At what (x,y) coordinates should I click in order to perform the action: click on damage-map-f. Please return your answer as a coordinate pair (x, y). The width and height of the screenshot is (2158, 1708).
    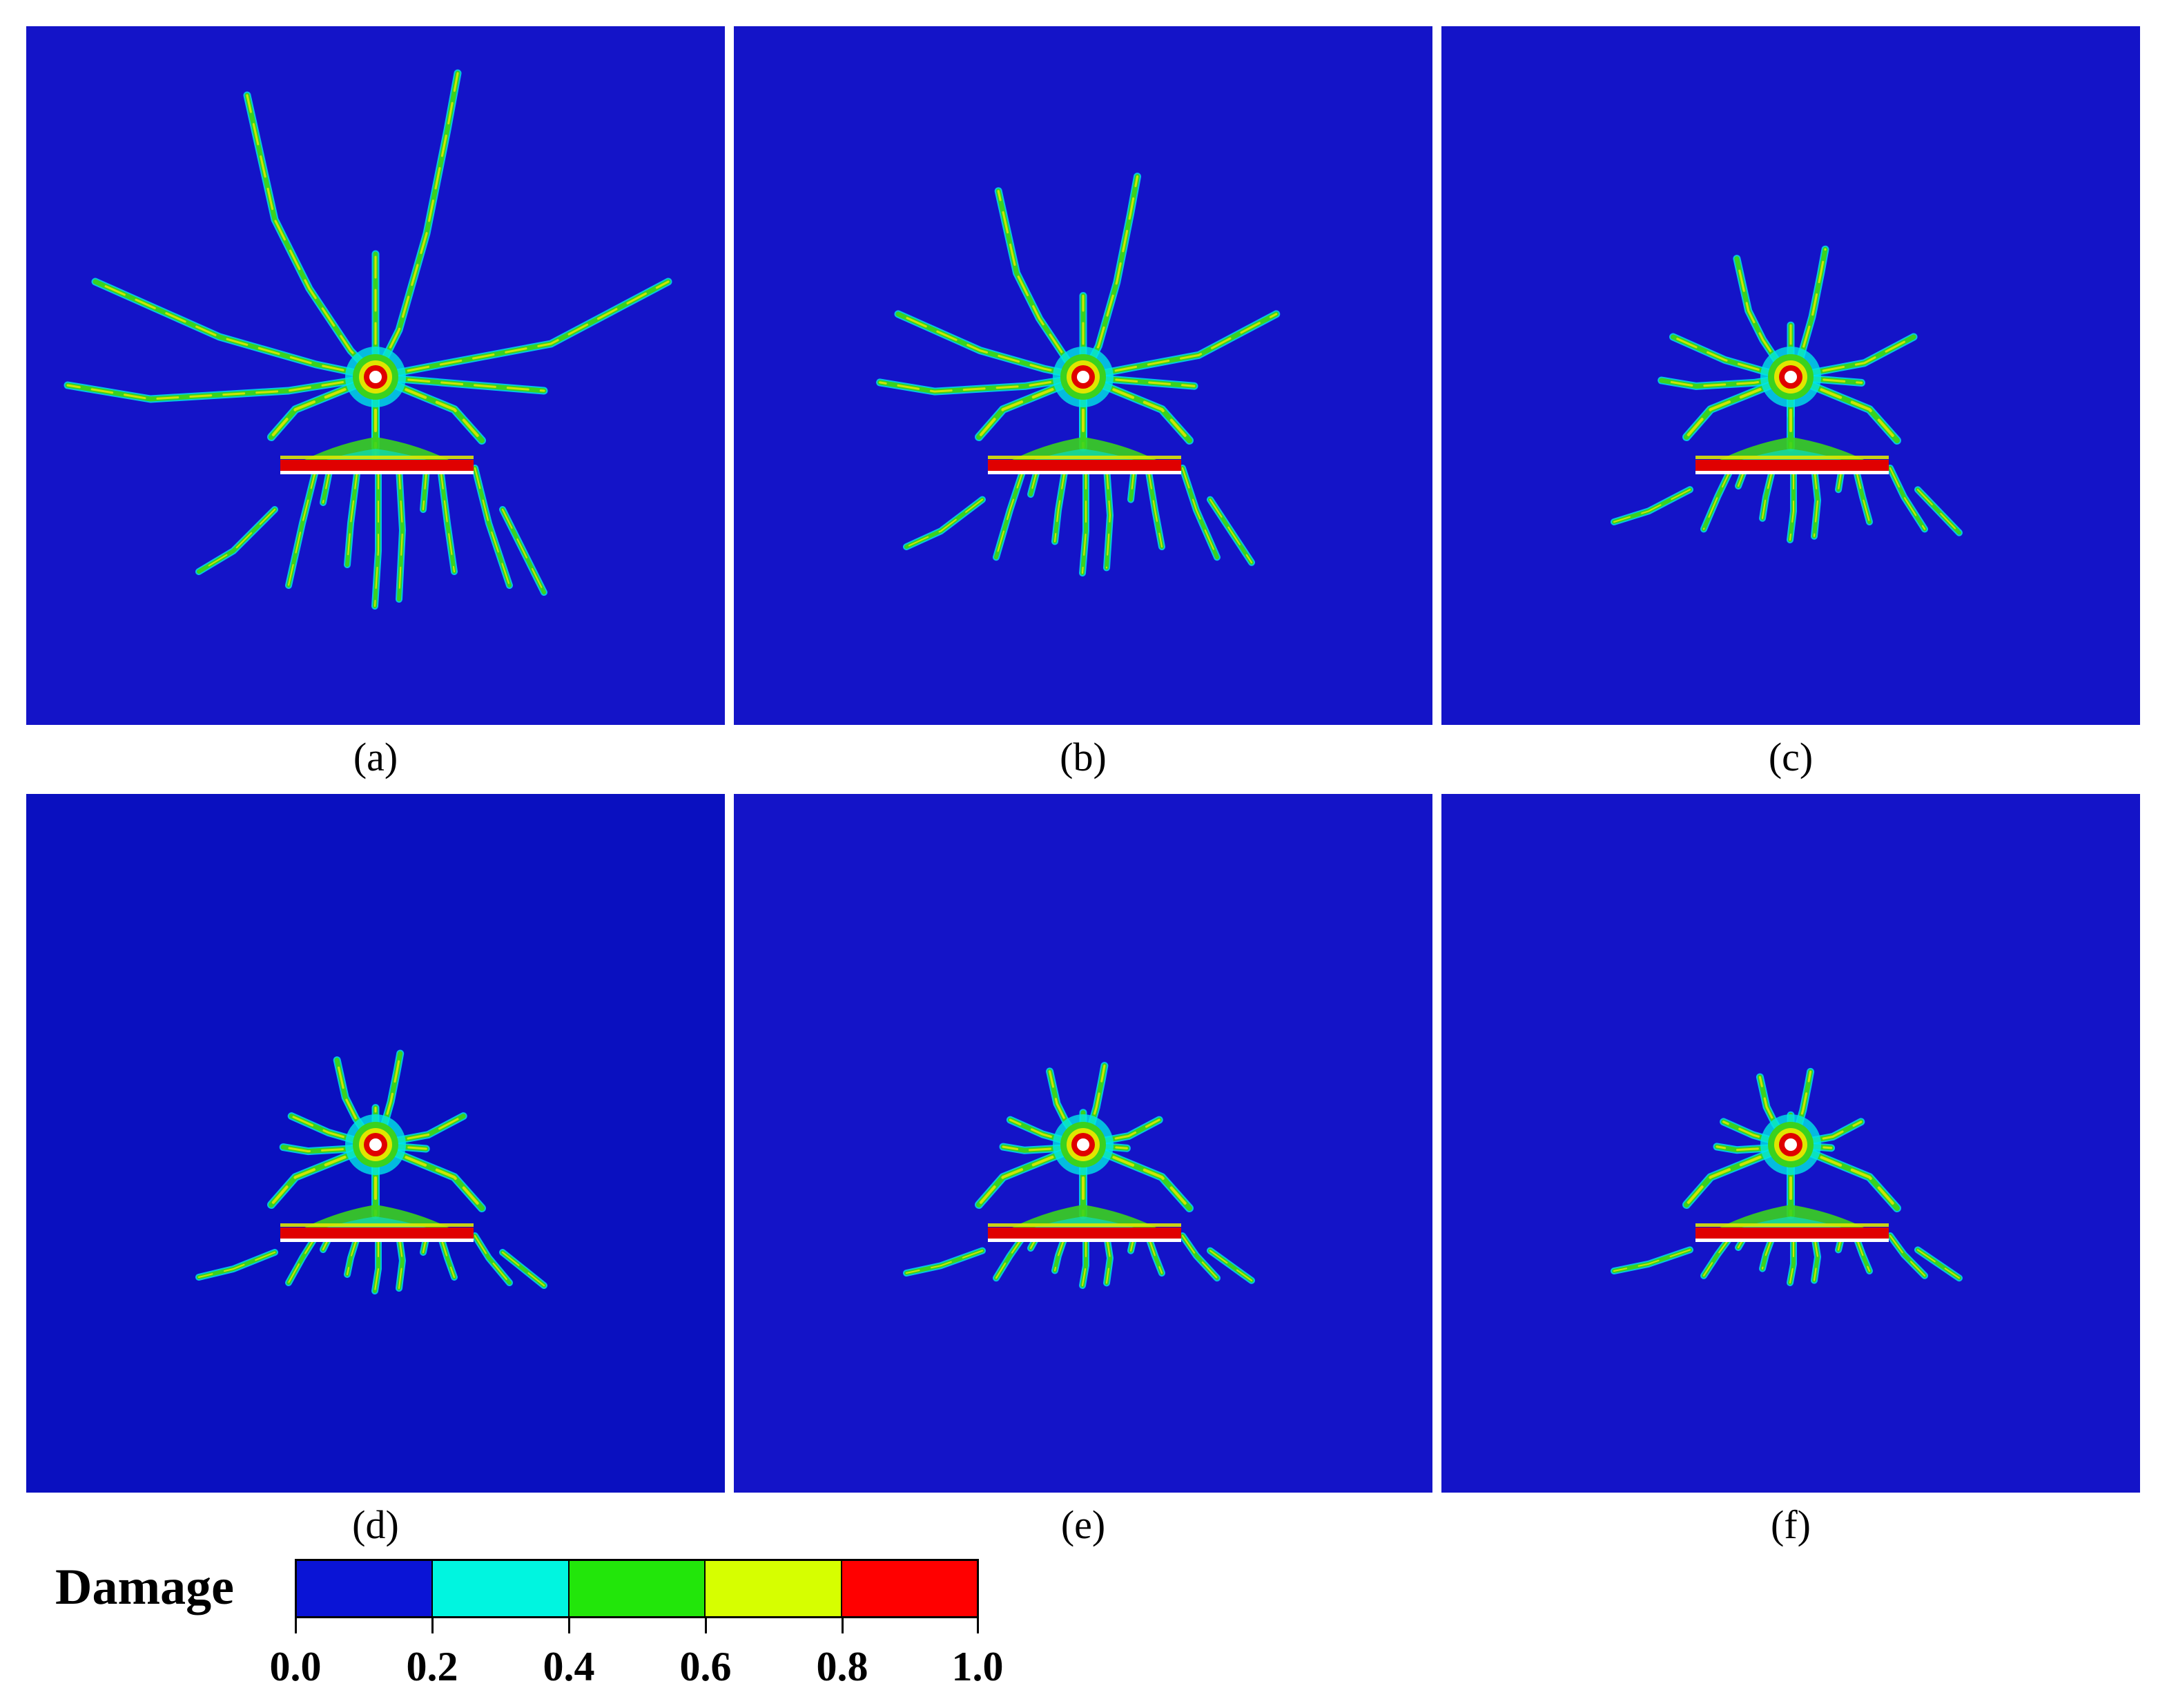
    Looking at the image, I should click on (1790, 1143).